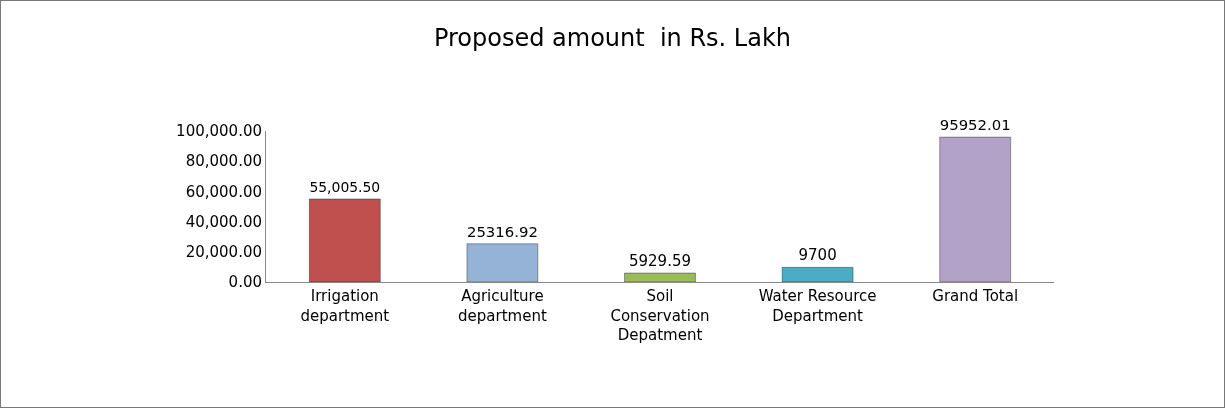  Describe the element at coordinates (660, 315) in the screenshot. I see `x-tick-label: Soil Conservation Depatment` at that location.